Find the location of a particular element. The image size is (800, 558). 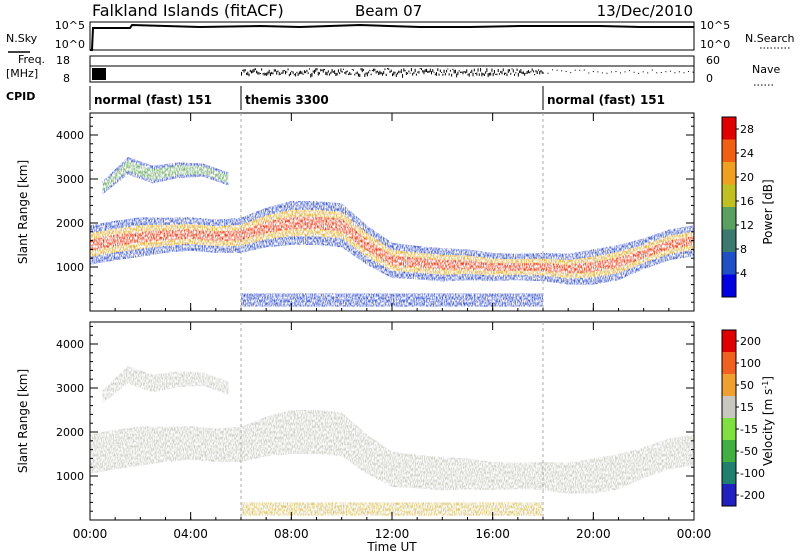

colorbar-tick-label: 20 is located at coordinates (747, 177).